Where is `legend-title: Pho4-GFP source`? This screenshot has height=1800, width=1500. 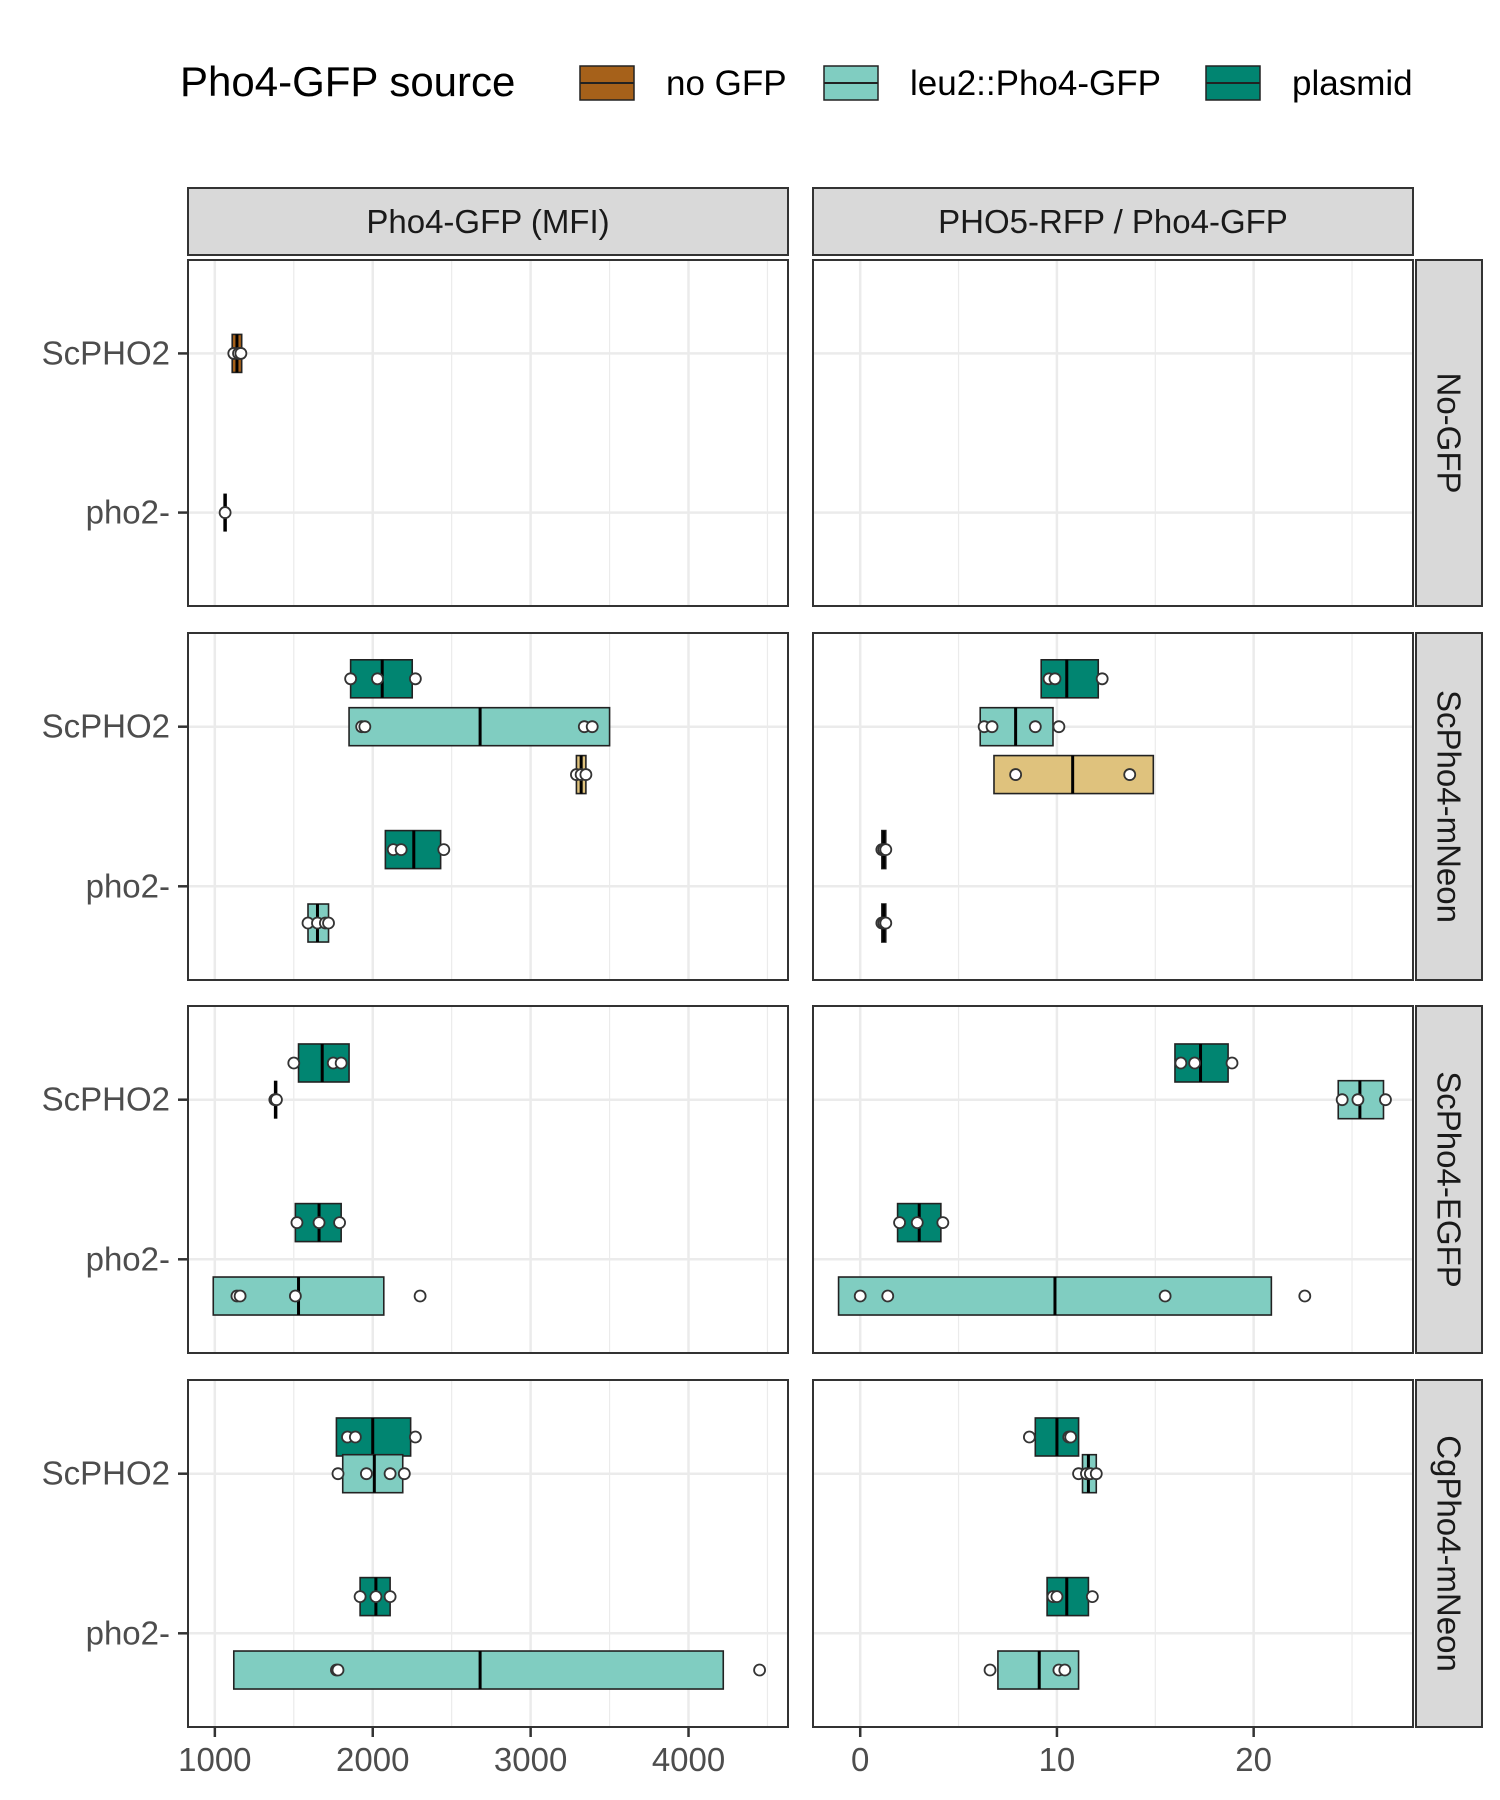 legend-title: Pho4-GFP source is located at coordinates (347, 81).